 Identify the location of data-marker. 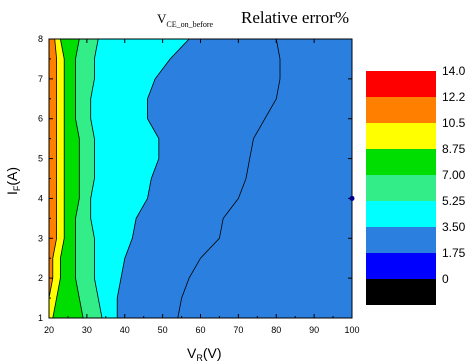
(352, 198).